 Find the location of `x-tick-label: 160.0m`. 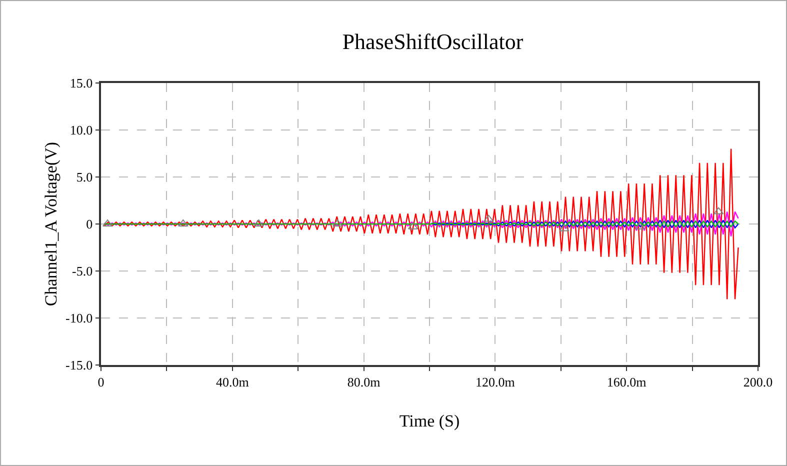

x-tick-label: 160.0m is located at coordinates (626, 382).